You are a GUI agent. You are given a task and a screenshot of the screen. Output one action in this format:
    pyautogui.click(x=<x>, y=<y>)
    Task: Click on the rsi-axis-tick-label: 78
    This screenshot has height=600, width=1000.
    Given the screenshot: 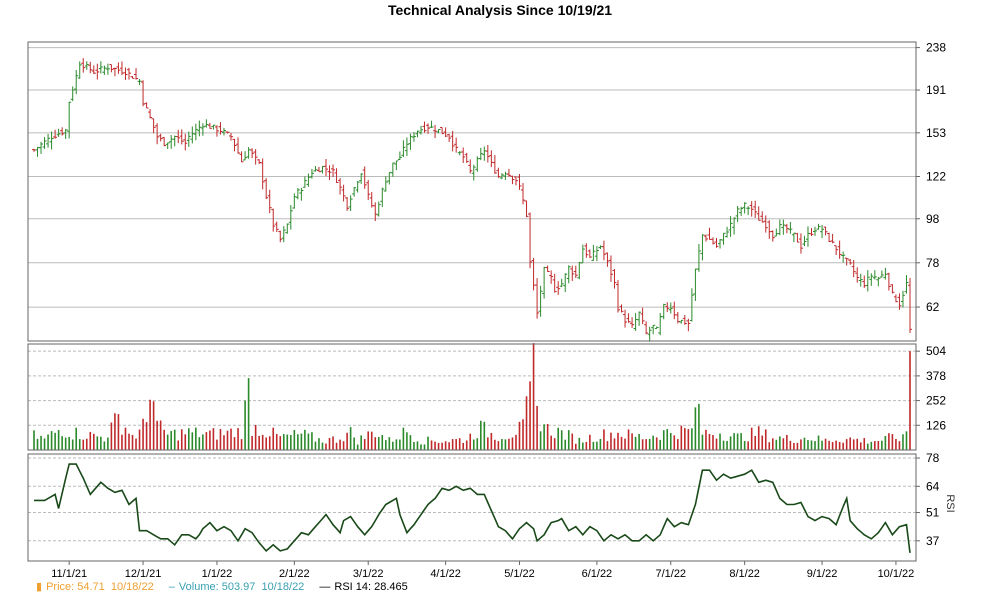 What is the action you would take?
    pyautogui.click(x=933, y=458)
    